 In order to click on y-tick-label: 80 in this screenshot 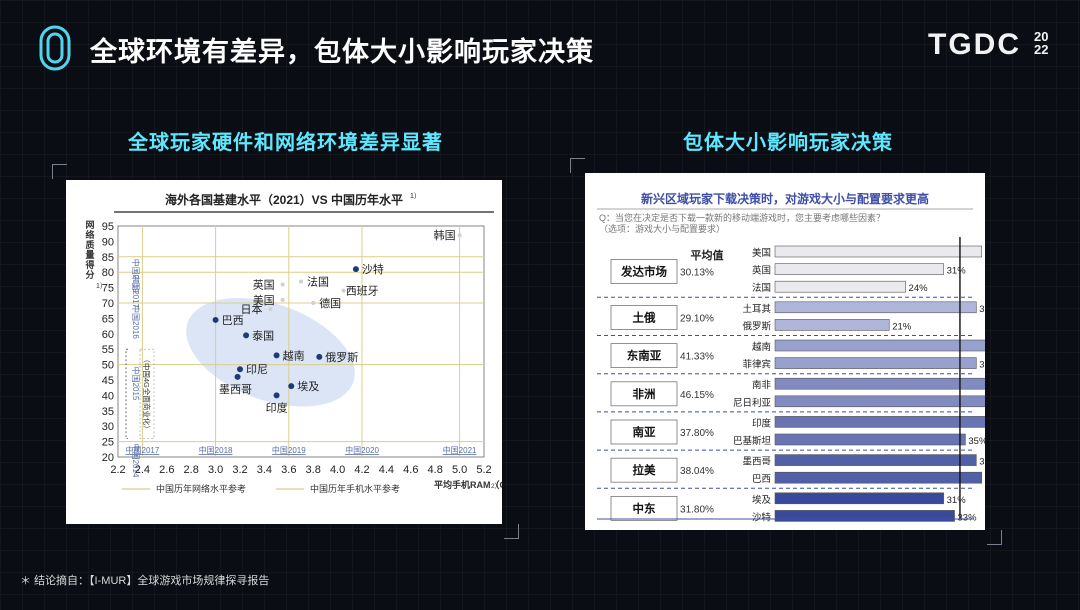, I will do `click(108, 273)`.